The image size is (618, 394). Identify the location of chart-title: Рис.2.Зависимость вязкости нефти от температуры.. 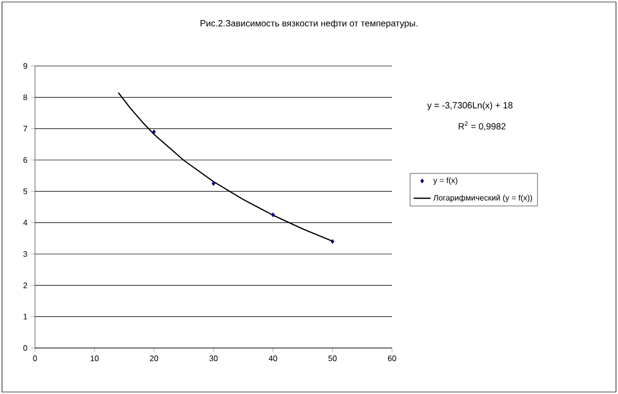
(309, 24).